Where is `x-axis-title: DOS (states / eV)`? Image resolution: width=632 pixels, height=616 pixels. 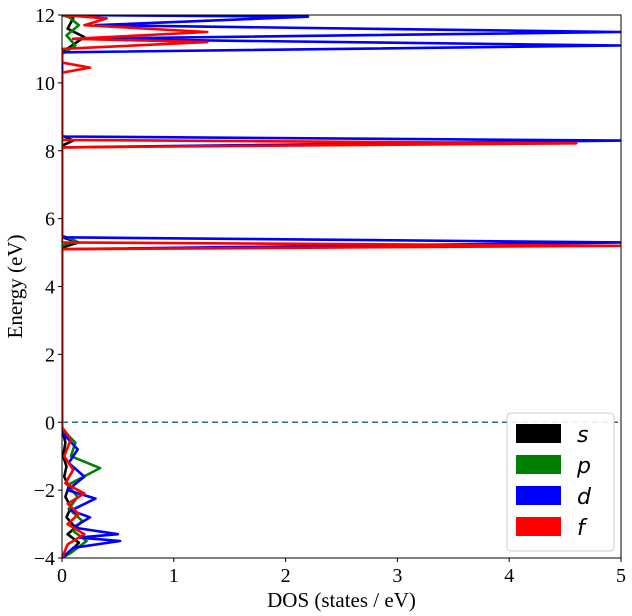 x-axis-title: DOS (states / eV) is located at coordinates (341, 600).